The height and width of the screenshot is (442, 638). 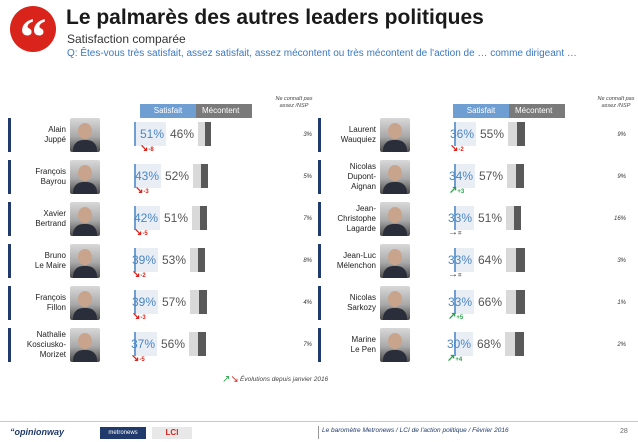 I want to click on header-nsp-right: Ne connaît pas assez /NSP, so click(x=616, y=102).